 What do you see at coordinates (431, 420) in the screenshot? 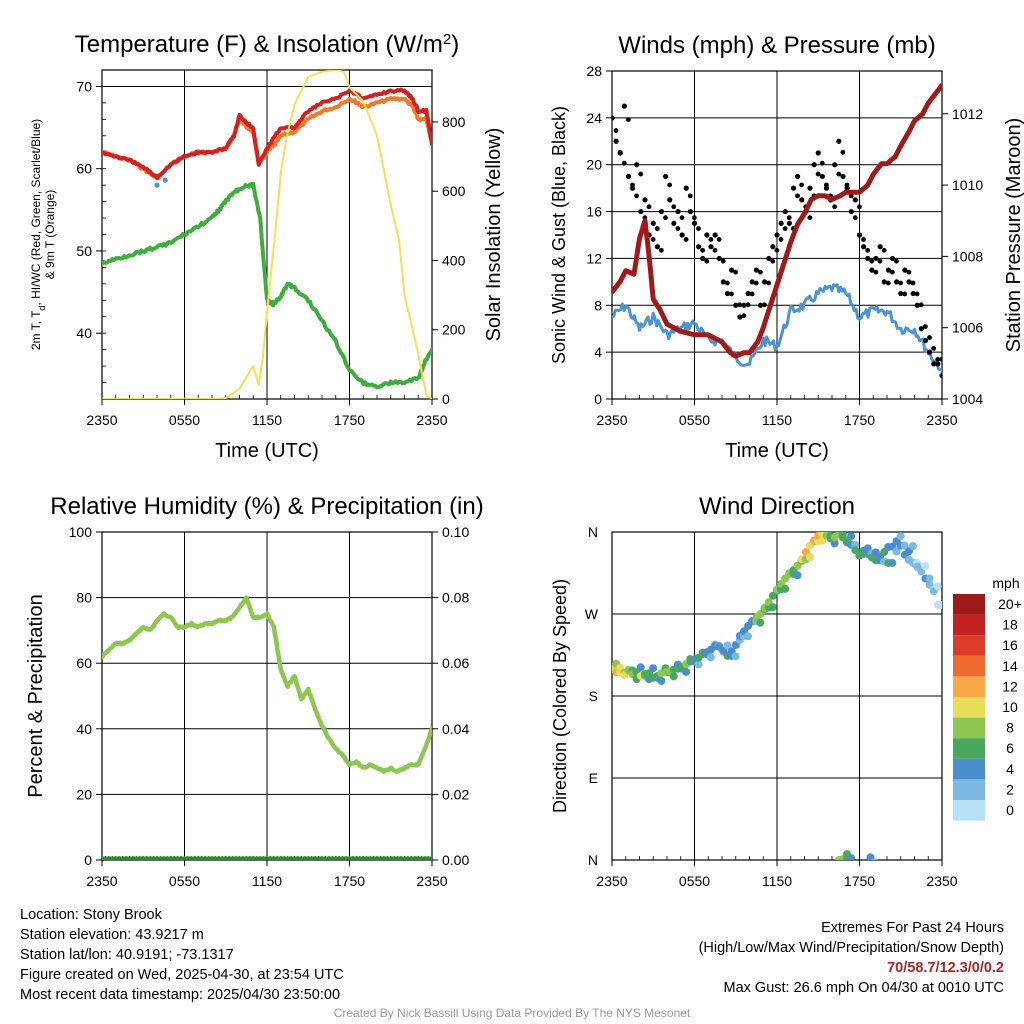
I see `x-tick-label: 2350` at bounding box center [431, 420].